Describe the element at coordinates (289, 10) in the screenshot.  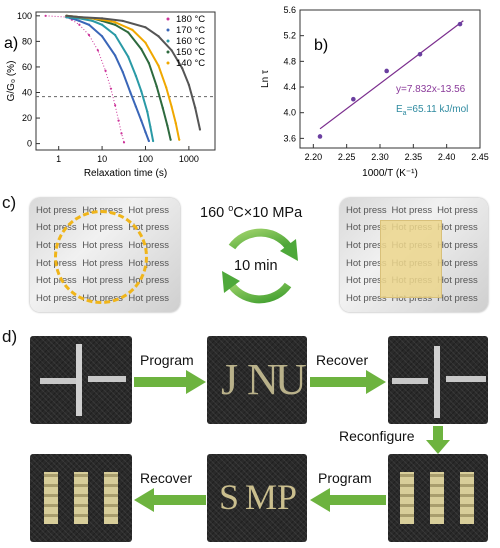
I see `y-tick-label: 5.6` at that location.